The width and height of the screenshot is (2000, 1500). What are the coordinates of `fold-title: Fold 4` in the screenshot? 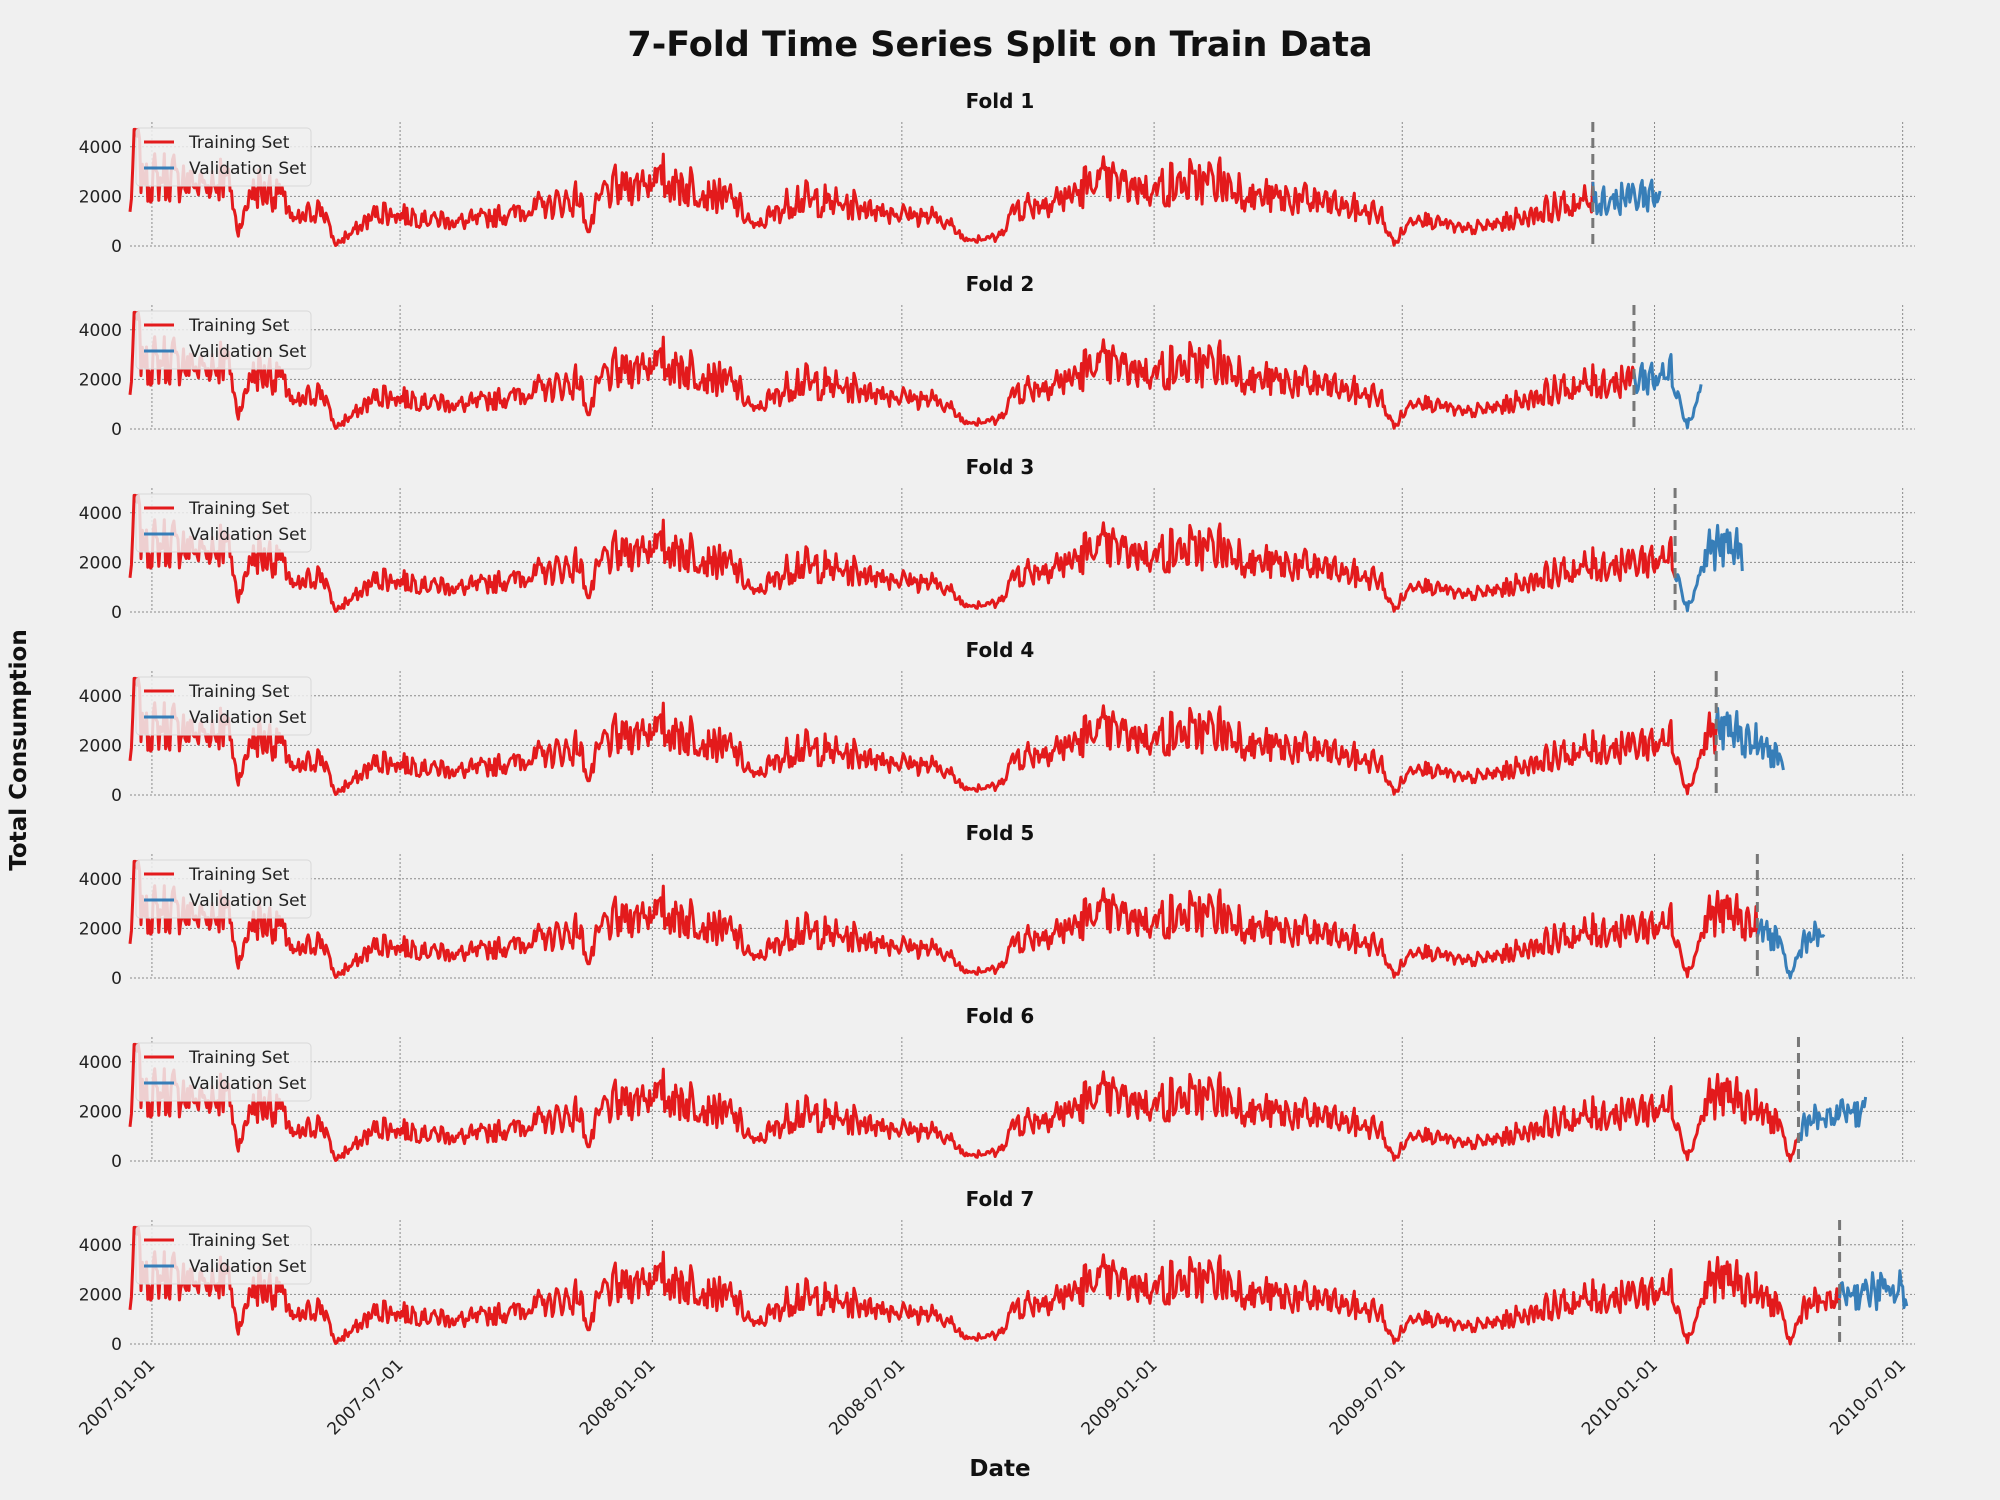 It's located at (1000, 650).